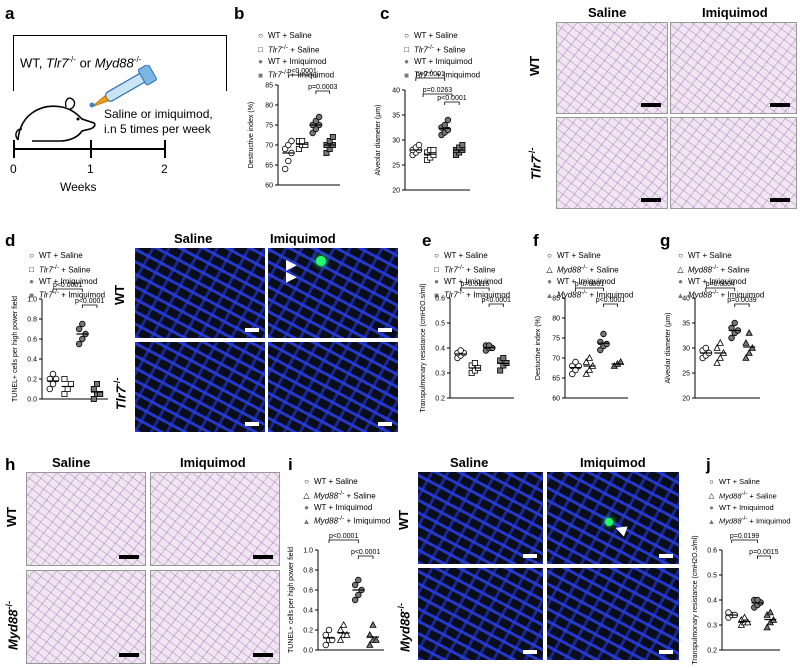 Image resolution: width=800 pixels, height=668 pixels. What do you see at coordinates (469, 462) in the screenshot?
I see `col-label-saline: Saline` at bounding box center [469, 462].